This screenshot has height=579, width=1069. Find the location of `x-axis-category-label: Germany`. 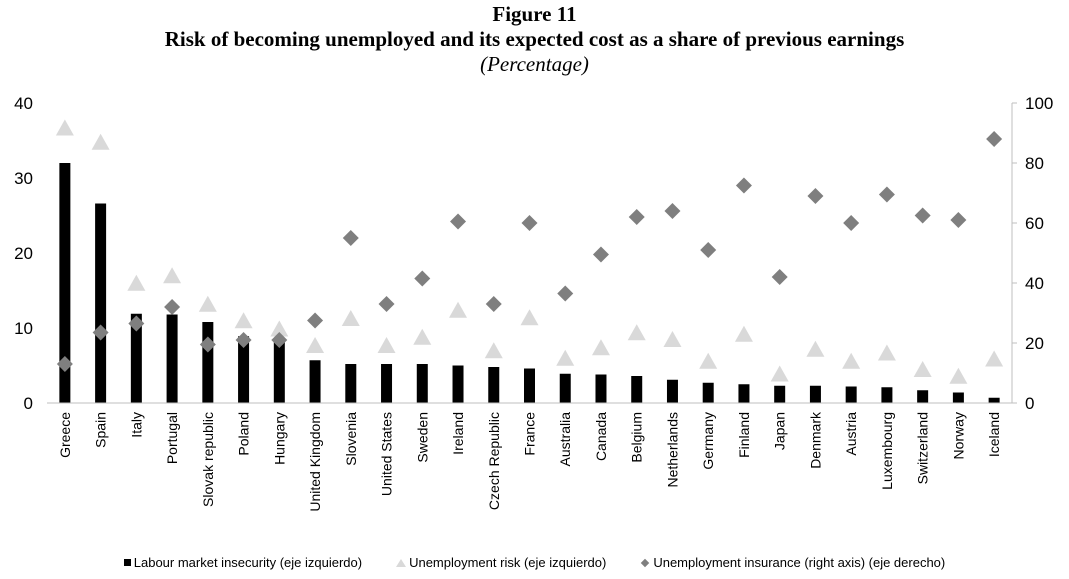

x-axis-category-label: Germany is located at coordinates (708, 441).